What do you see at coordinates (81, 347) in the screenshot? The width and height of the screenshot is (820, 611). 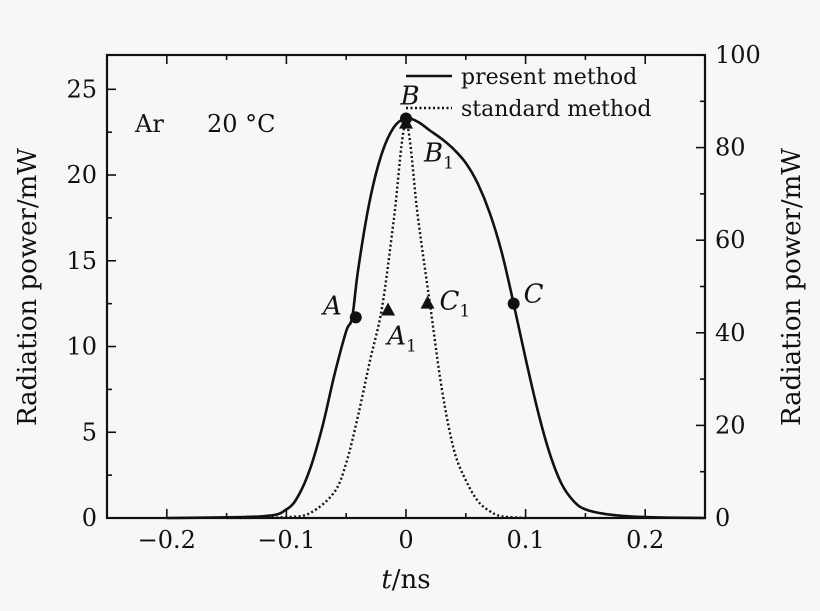 I see `y-left-tick-label: 10` at bounding box center [81, 347].